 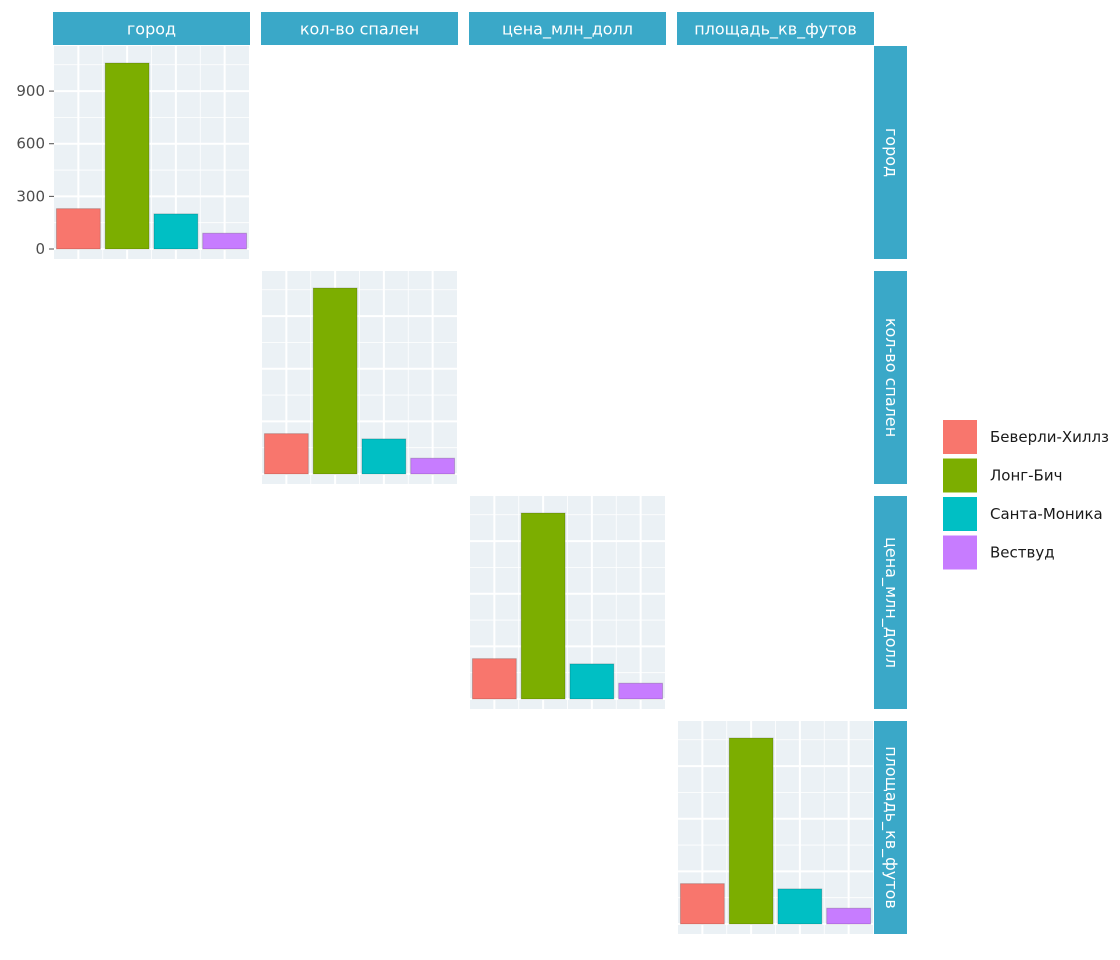 I want to click on column-strip-label: город, so click(x=151, y=29).